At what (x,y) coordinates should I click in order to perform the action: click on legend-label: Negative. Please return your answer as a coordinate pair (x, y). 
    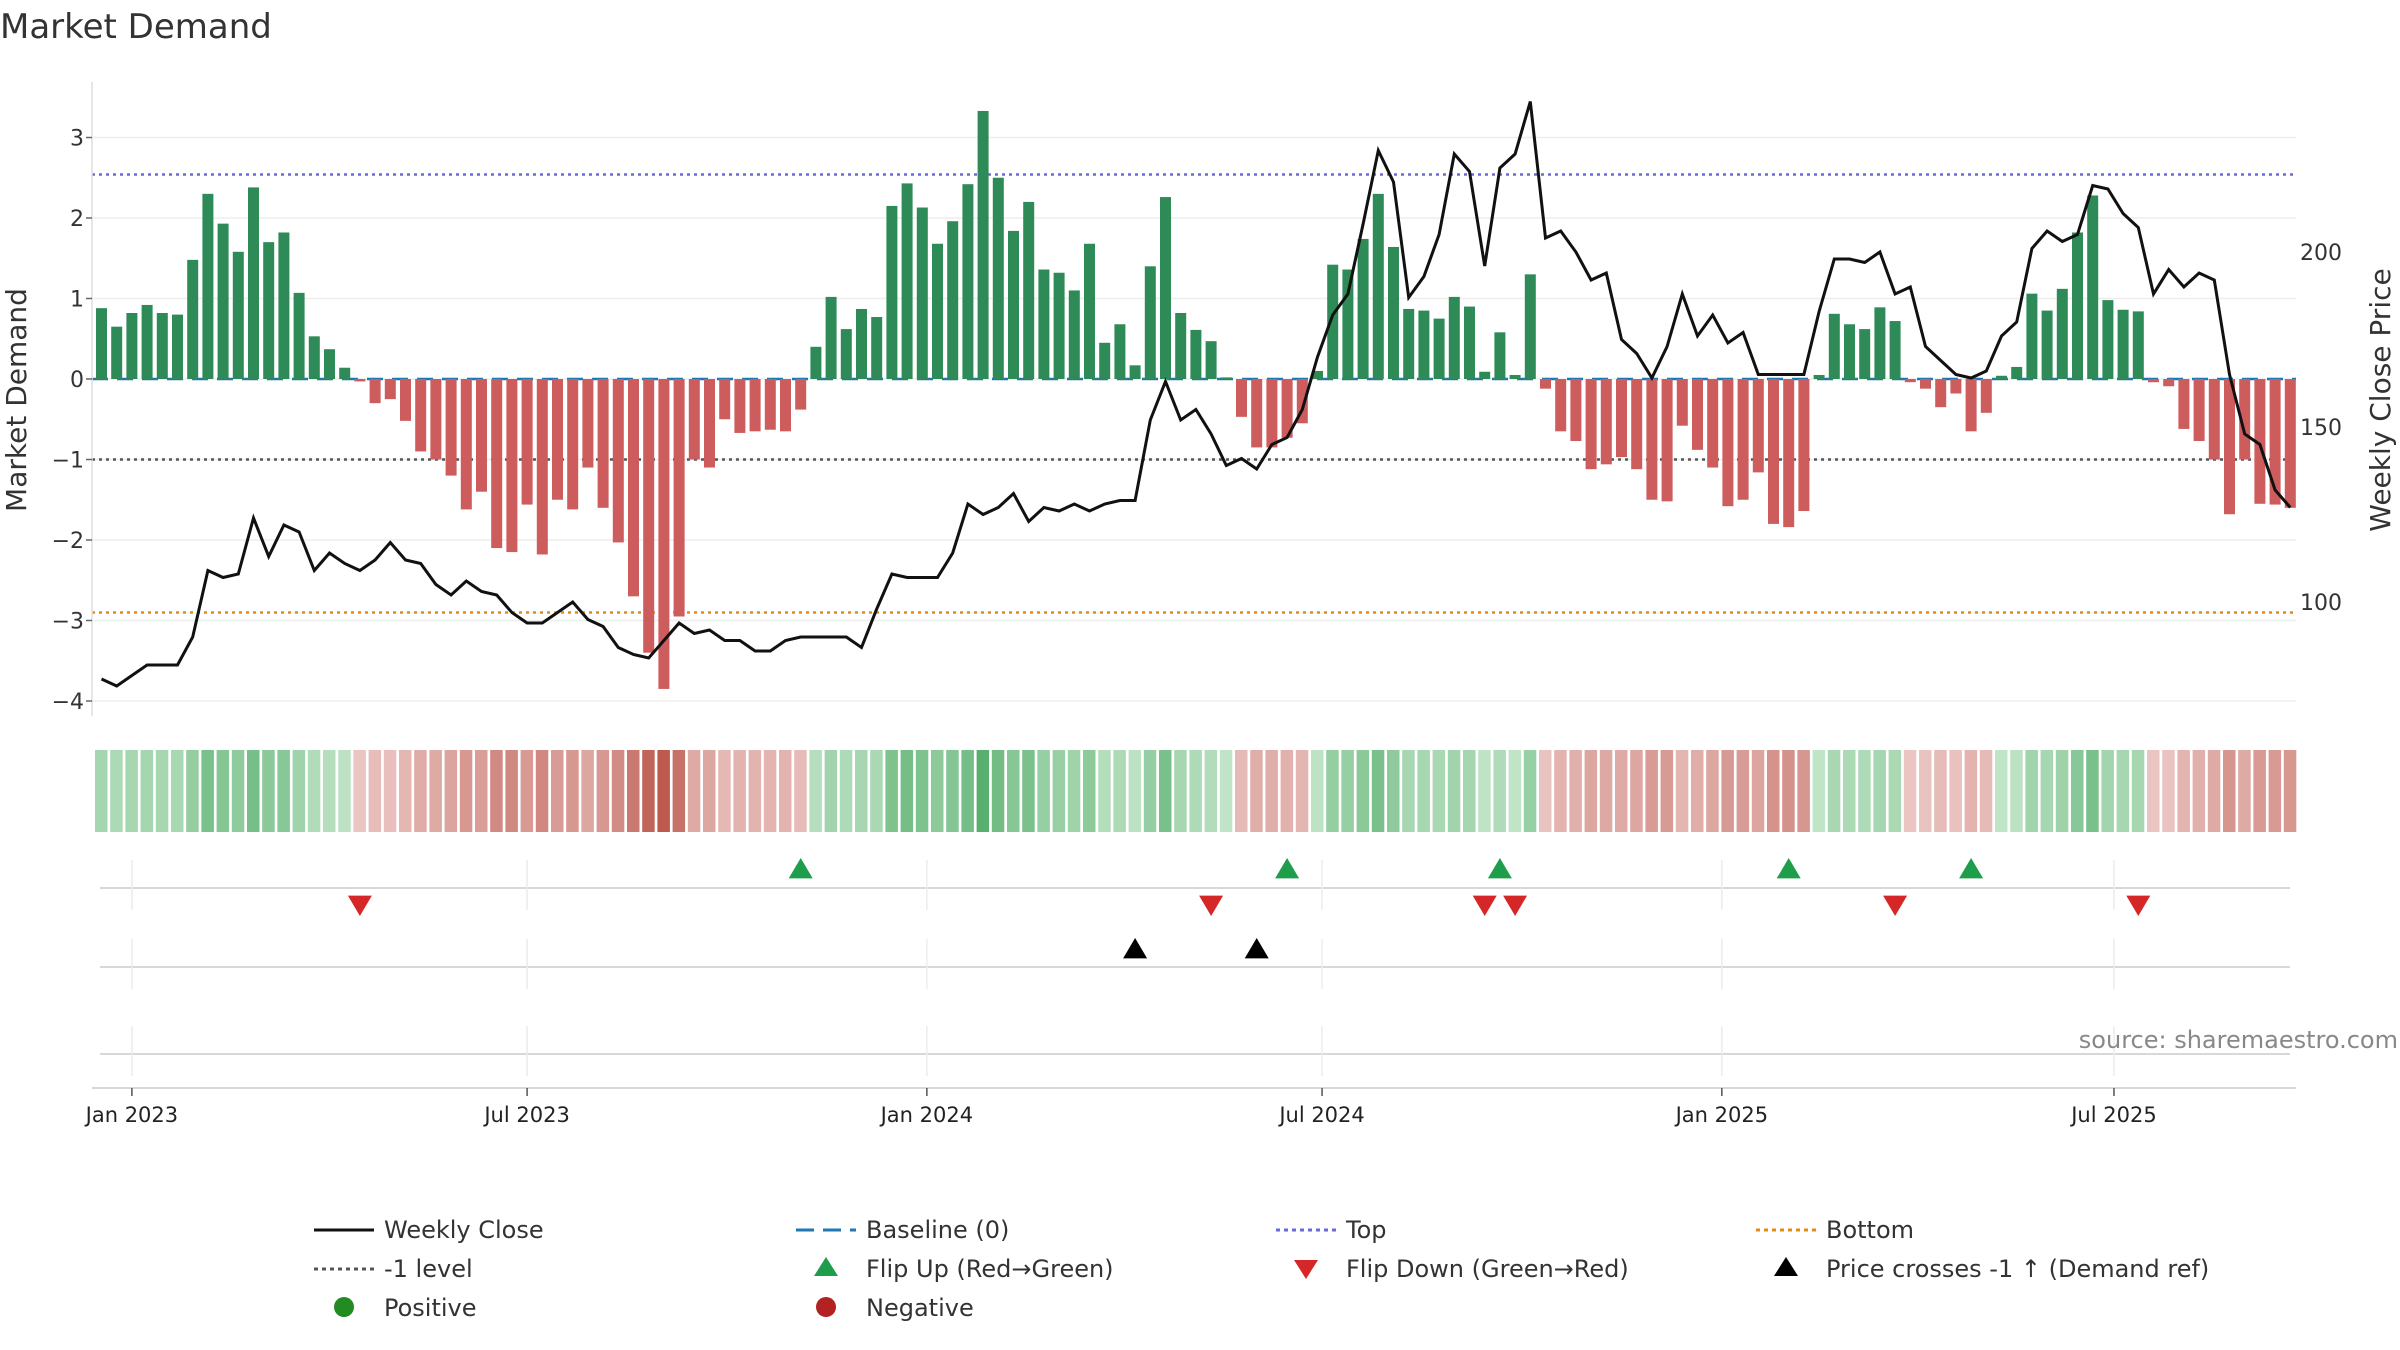
    Looking at the image, I should click on (920, 1308).